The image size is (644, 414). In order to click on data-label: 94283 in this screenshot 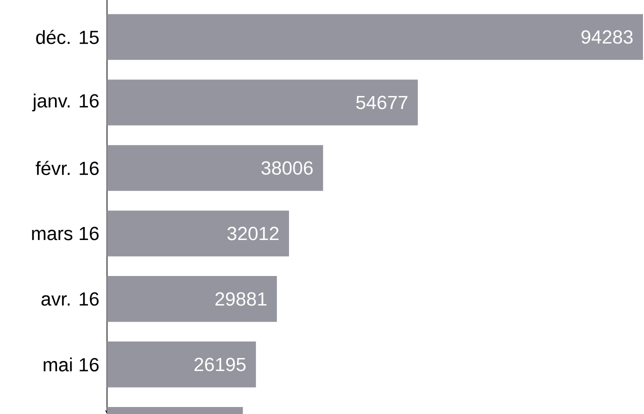, I will do `click(607, 37)`.